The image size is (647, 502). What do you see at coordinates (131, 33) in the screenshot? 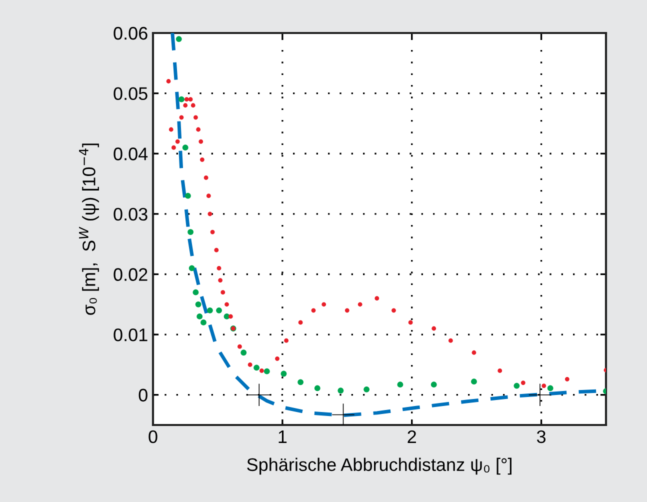
I see `y-tick-label: 0.06` at bounding box center [131, 33].